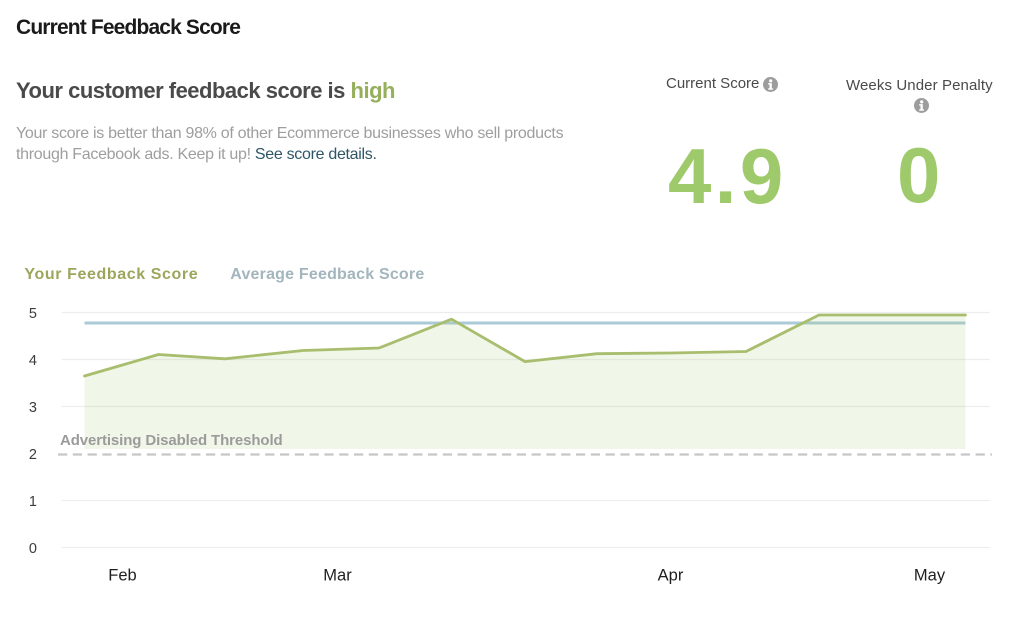 This screenshot has height=632, width=1024. Describe the element at coordinates (33, 549) in the screenshot. I see `svg-text: 0` at that location.